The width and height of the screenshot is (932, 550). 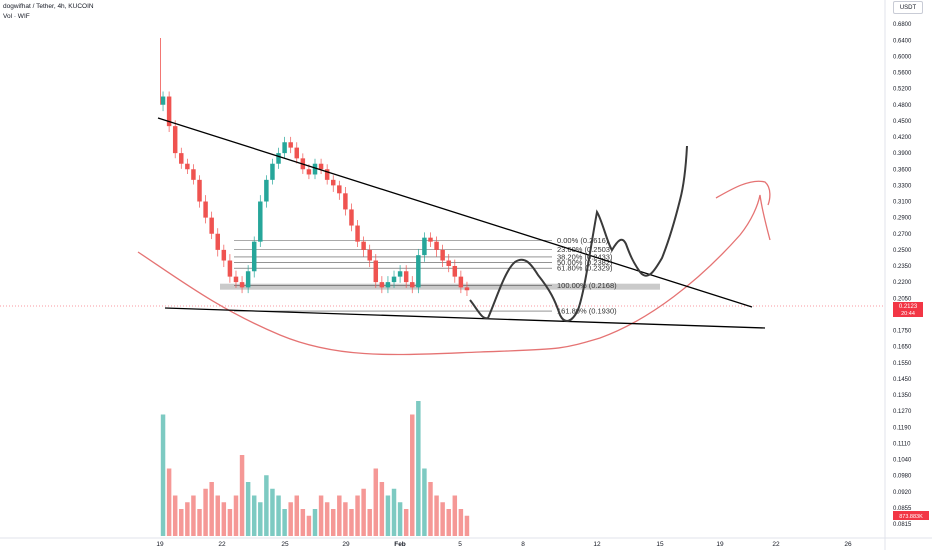 What do you see at coordinates (660, 544) in the screenshot?
I see `time-tick-label: 15` at bounding box center [660, 544].